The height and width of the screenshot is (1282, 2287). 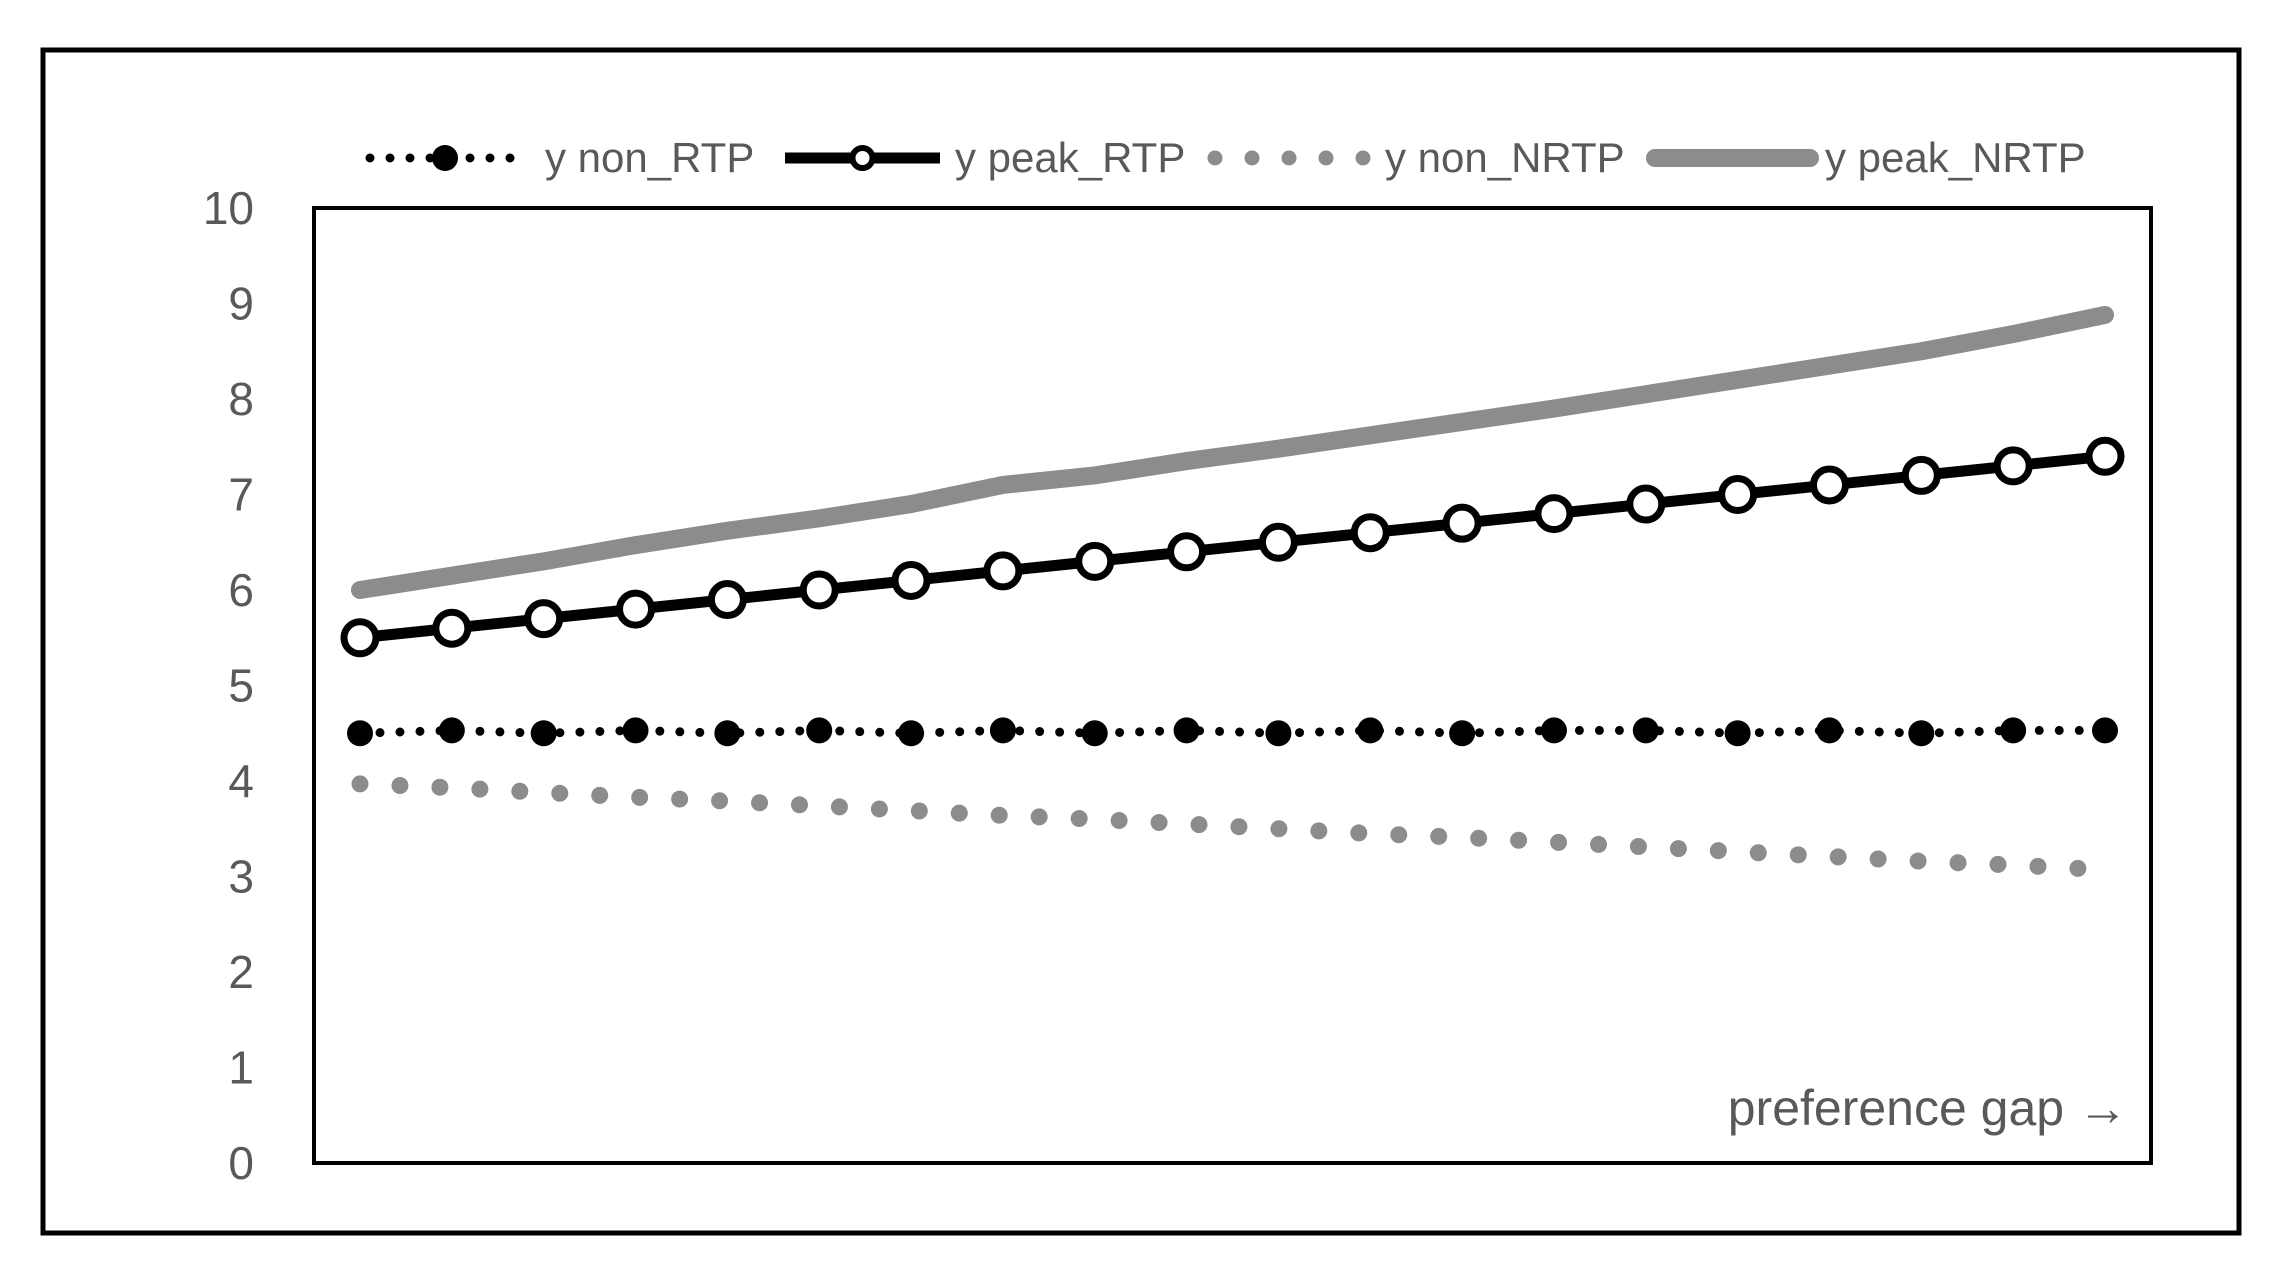 What do you see at coordinates (241, 399) in the screenshot?
I see `y-tick-label: 8` at bounding box center [241, 399].